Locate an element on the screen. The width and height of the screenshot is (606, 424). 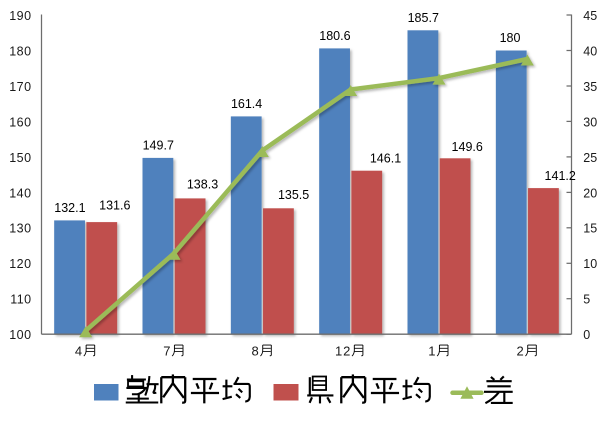
svg-text: 15 is located at coordinates (590, 229).